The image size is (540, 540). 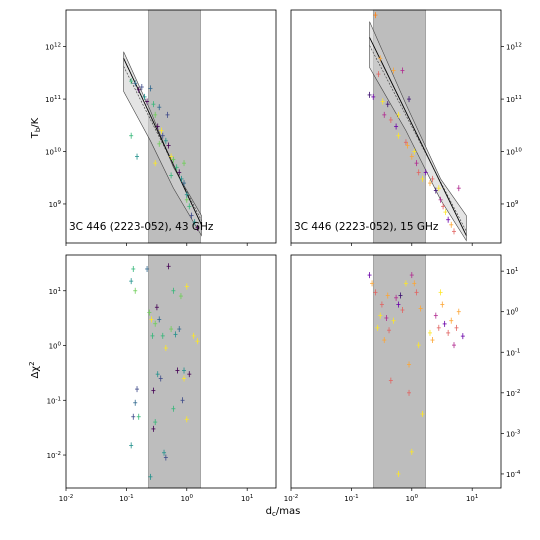 I want to click on x-tick-label: 10¹, so click(x=472, y=498).